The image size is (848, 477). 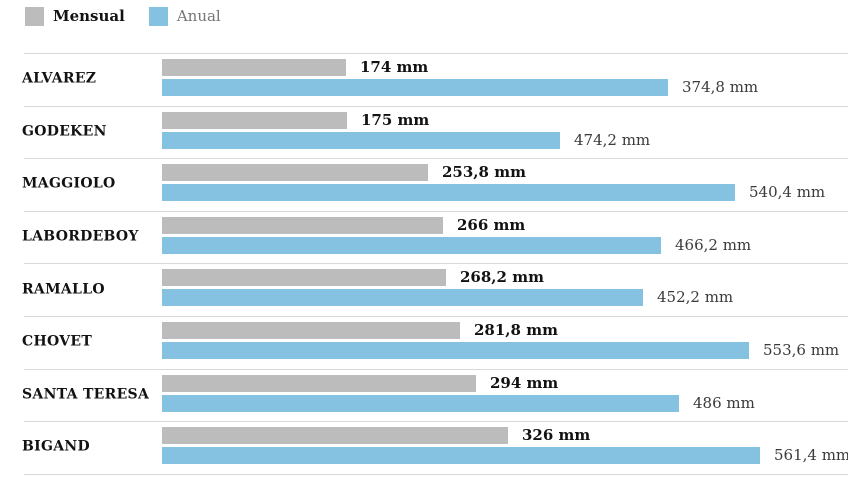 I want to click on bar-group: 253,8 mm 540,4 mm, so click(x=505, y=184).